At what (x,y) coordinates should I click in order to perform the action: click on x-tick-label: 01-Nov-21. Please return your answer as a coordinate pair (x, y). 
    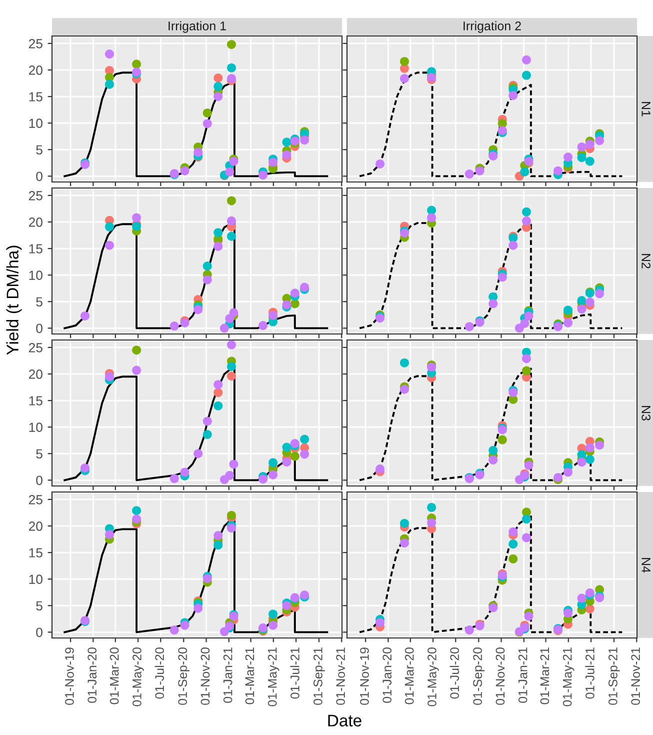
    Looking at the image, I should click on (635, 676).